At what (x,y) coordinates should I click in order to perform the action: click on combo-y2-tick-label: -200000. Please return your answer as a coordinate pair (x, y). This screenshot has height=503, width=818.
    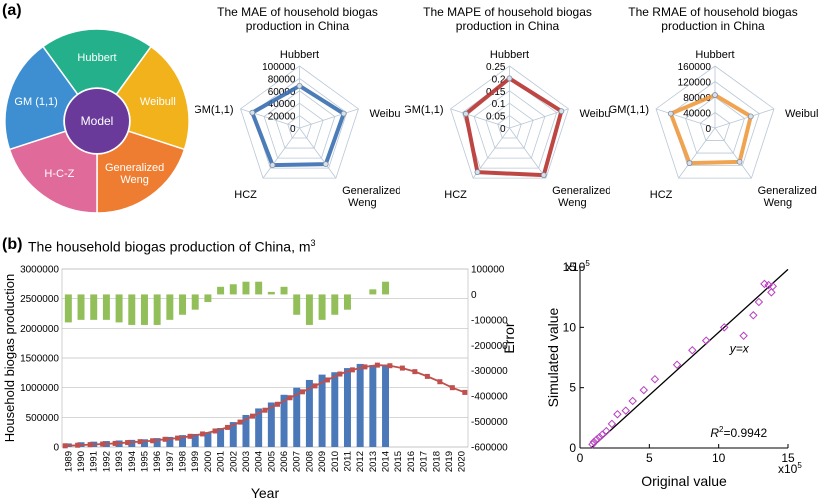
    Looking at the image, I should click on (489, 346).